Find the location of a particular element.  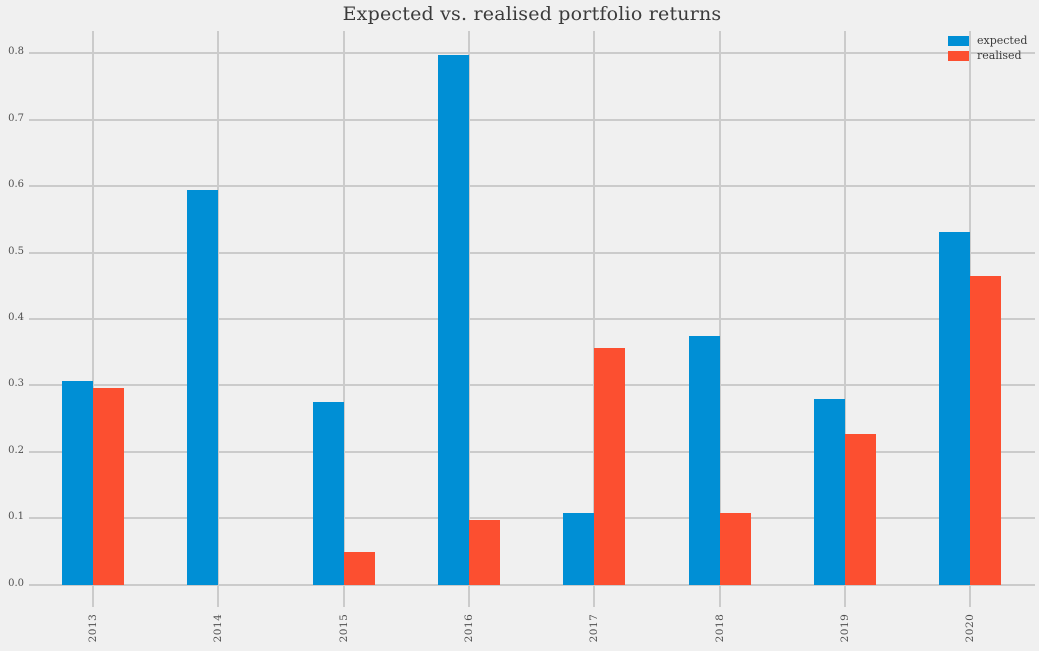

x-tick-label: 2013 is located at coordinates (93, 628).